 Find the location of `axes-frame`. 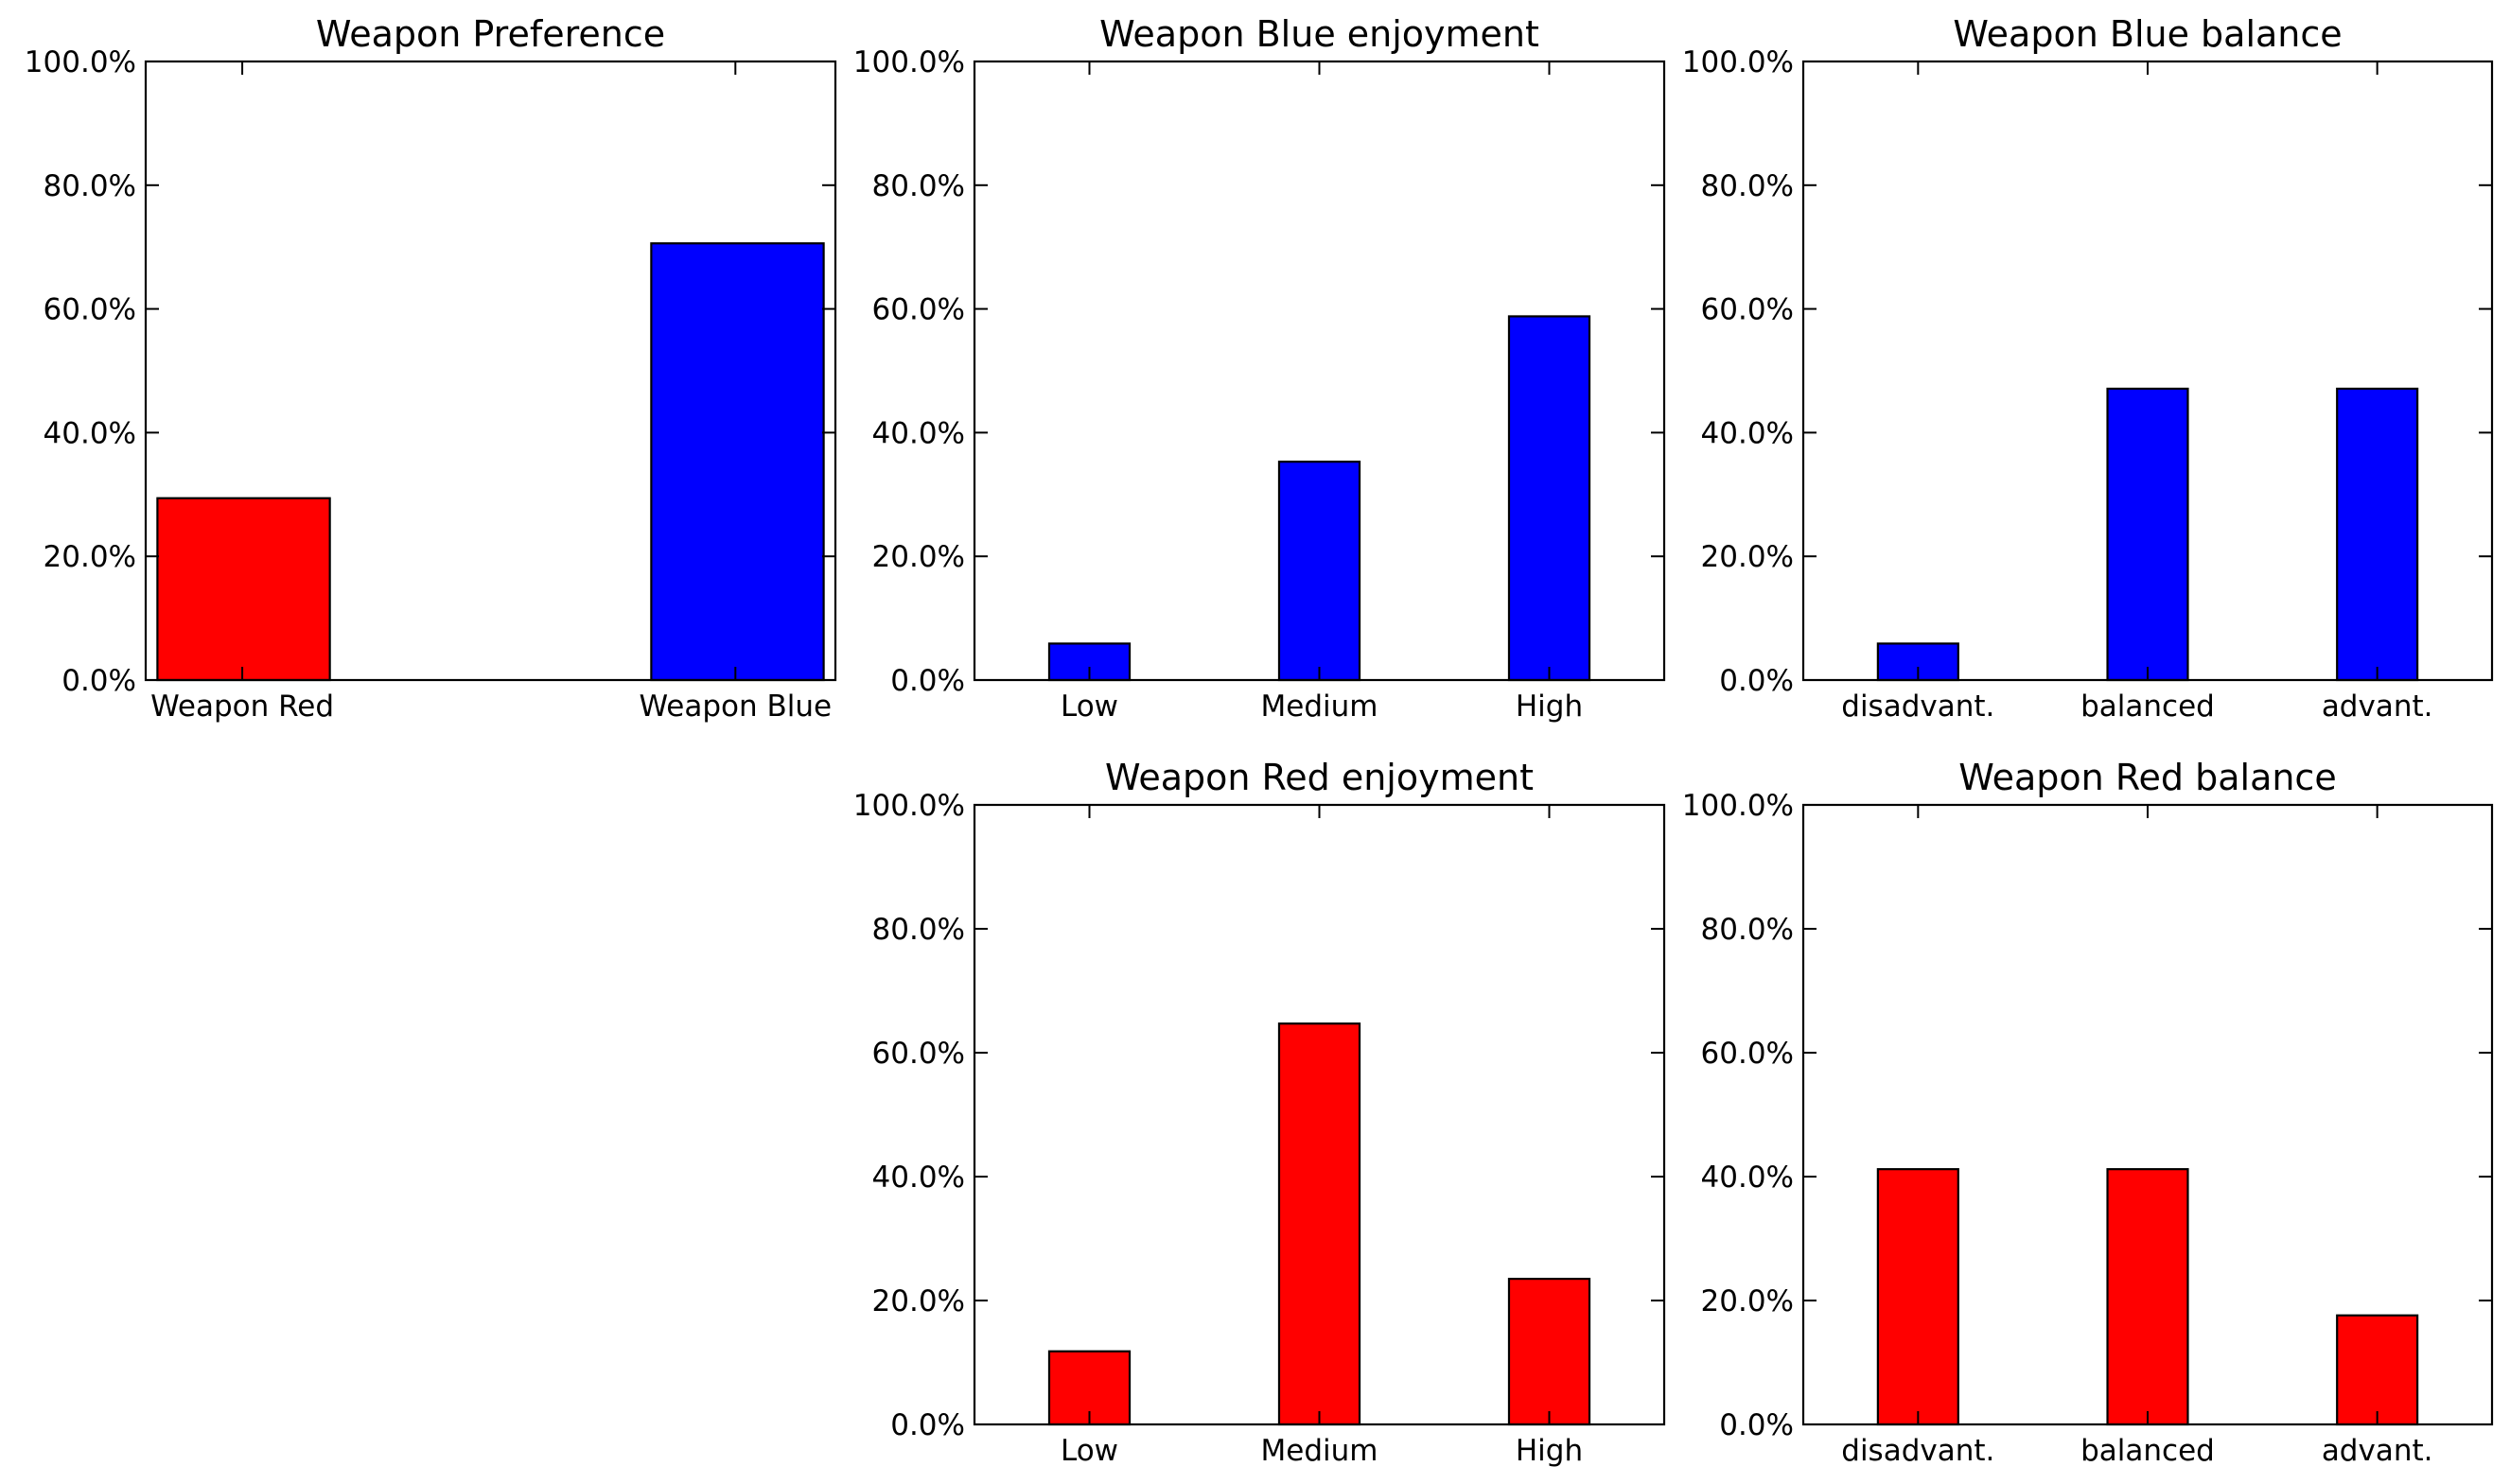

axes-frame is located at coordinates (491, 371).